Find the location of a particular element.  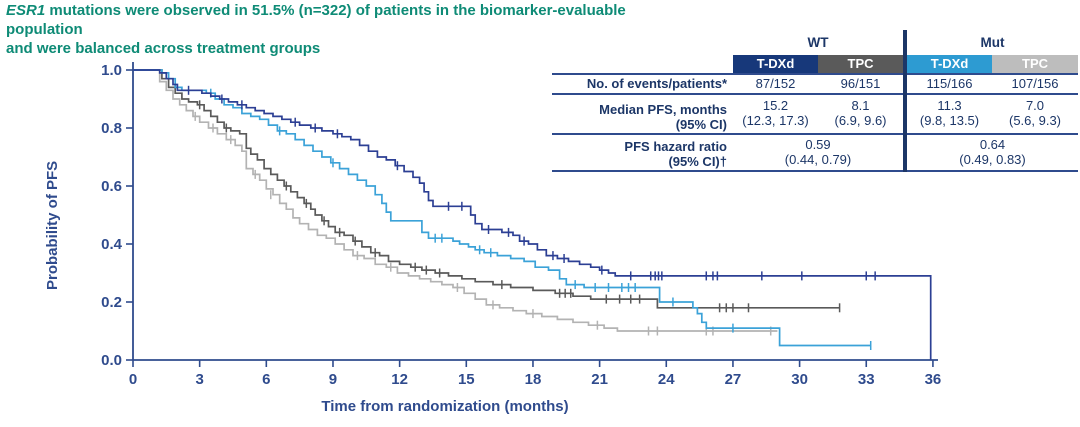

median-value: 15.2 is located at coordinates (775, 106).